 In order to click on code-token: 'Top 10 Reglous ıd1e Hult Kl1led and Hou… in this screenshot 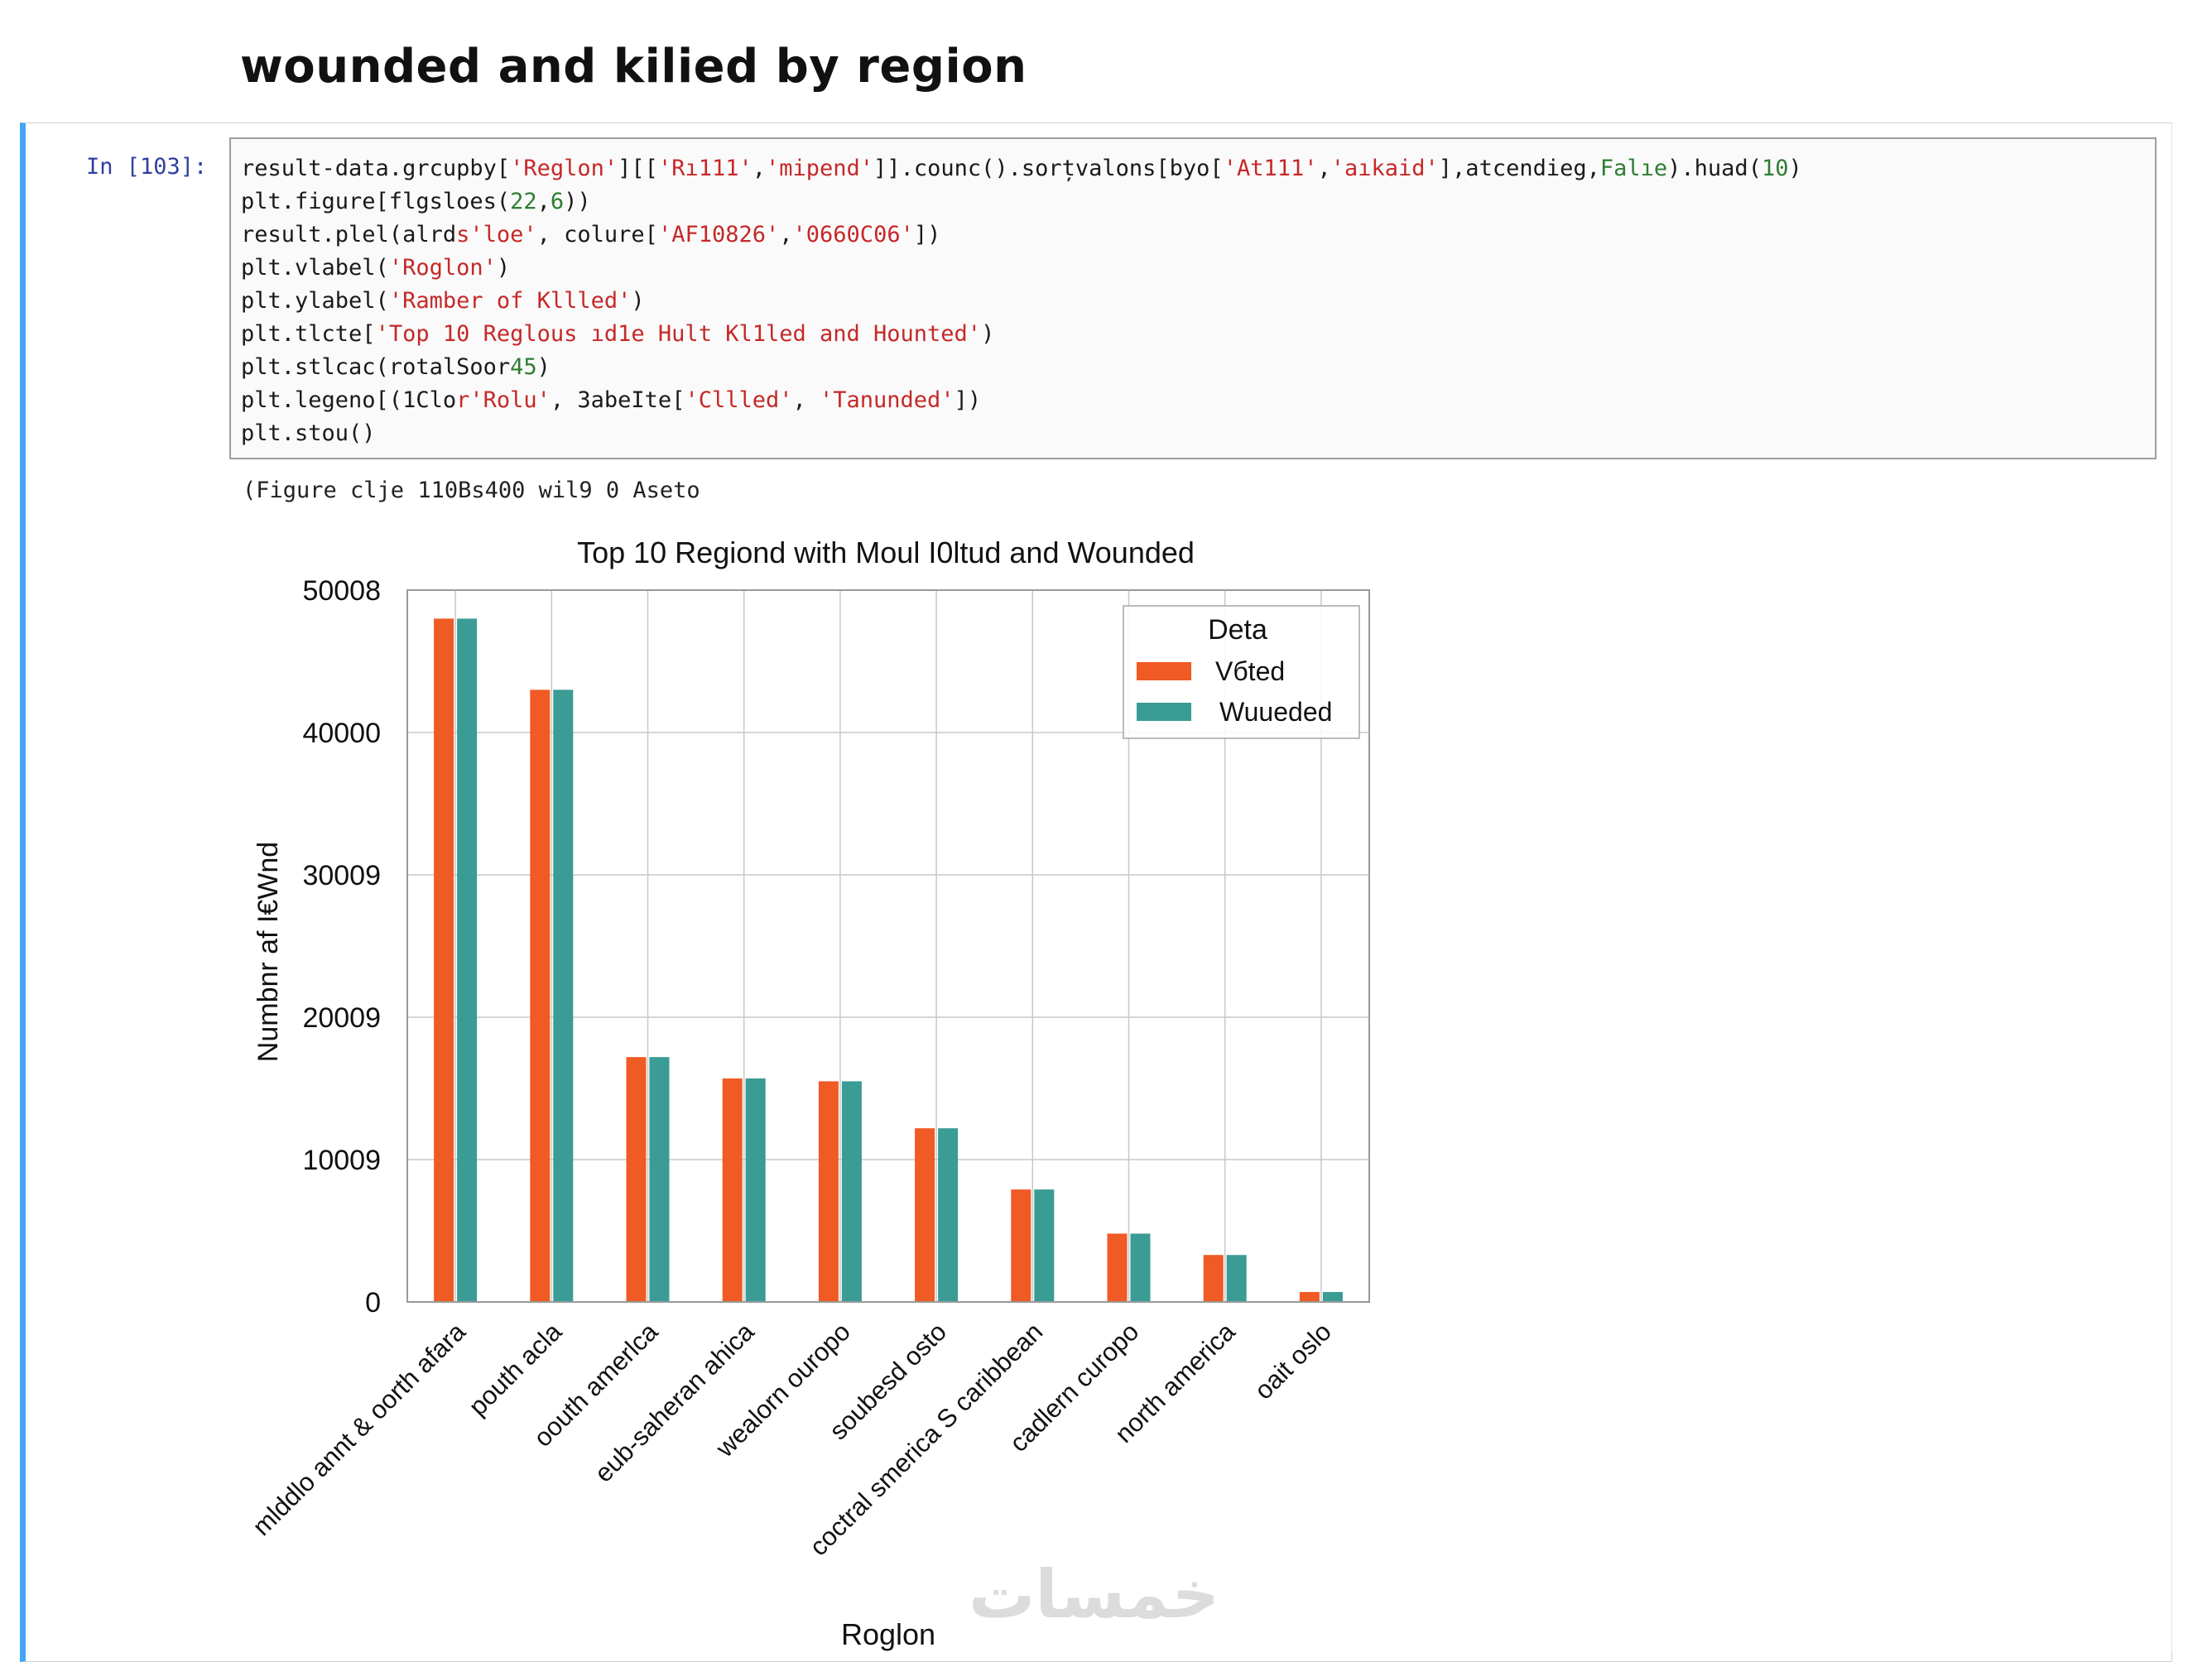, I will do `click(678, 334)`.